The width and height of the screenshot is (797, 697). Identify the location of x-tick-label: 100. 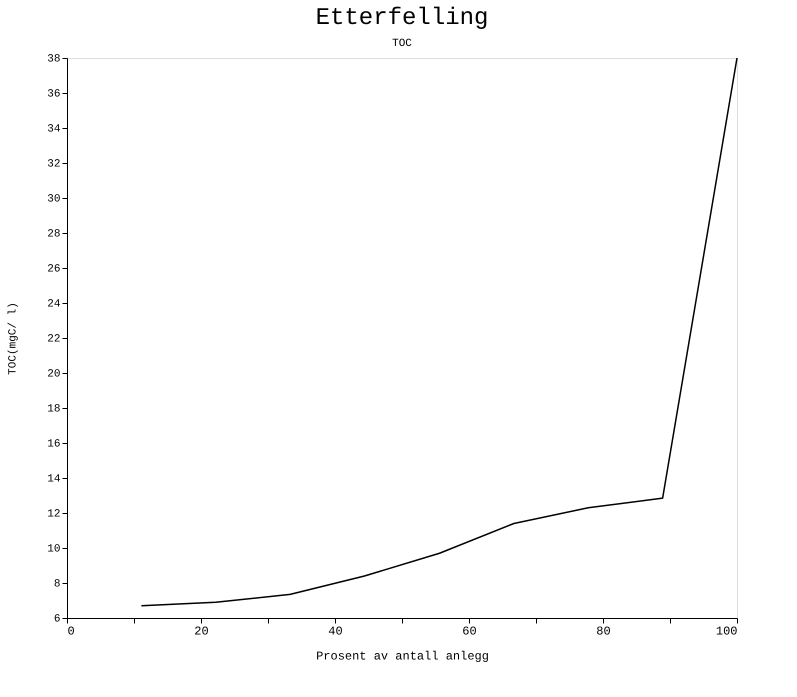
(727, 631).